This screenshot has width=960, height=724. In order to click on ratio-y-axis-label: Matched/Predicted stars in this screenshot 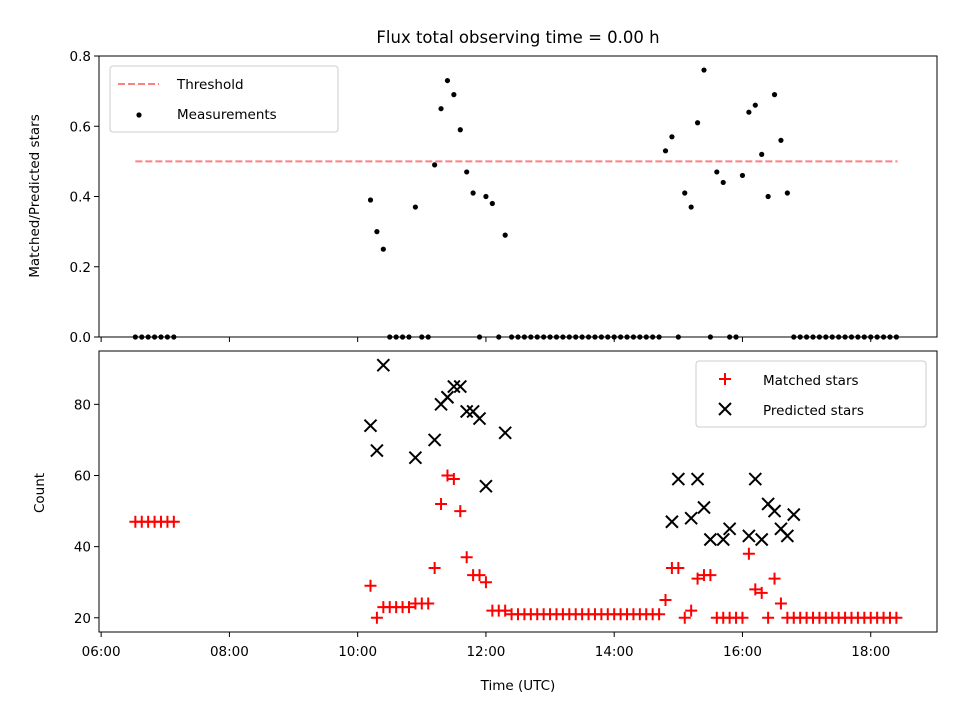, I will do `click(35, 195)`.